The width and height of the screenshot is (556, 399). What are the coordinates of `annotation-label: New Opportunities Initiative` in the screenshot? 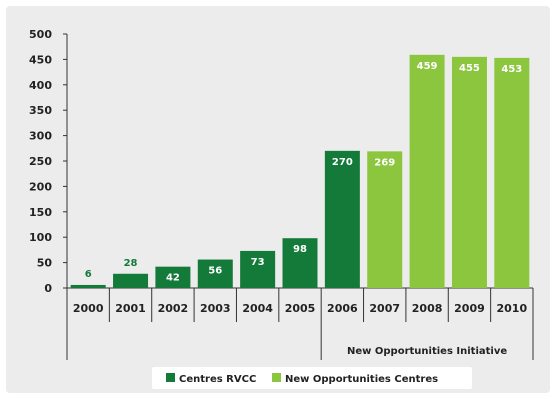 It's located at (427, 351).